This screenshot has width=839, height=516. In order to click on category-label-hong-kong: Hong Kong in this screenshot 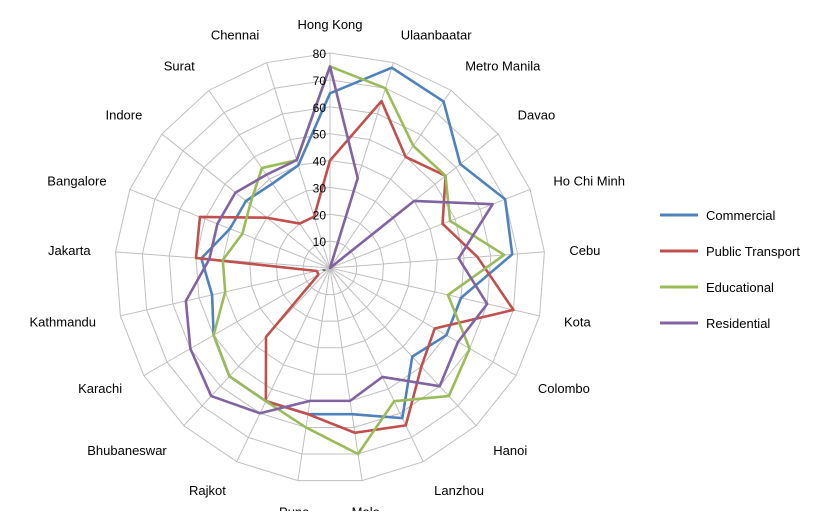, I will do `click(329, 24)`.